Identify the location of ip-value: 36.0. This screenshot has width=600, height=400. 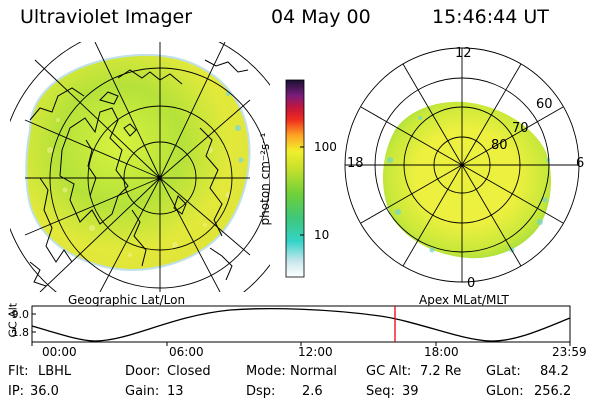
(44, 391).